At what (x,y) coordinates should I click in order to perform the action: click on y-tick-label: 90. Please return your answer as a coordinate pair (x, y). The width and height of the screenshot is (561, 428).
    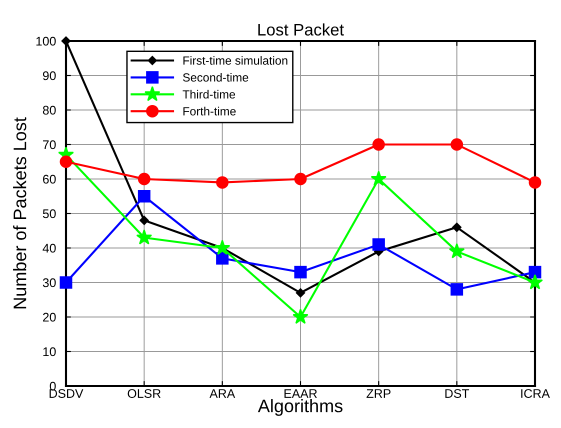
    Looking at the image, I should click on (49, 75).